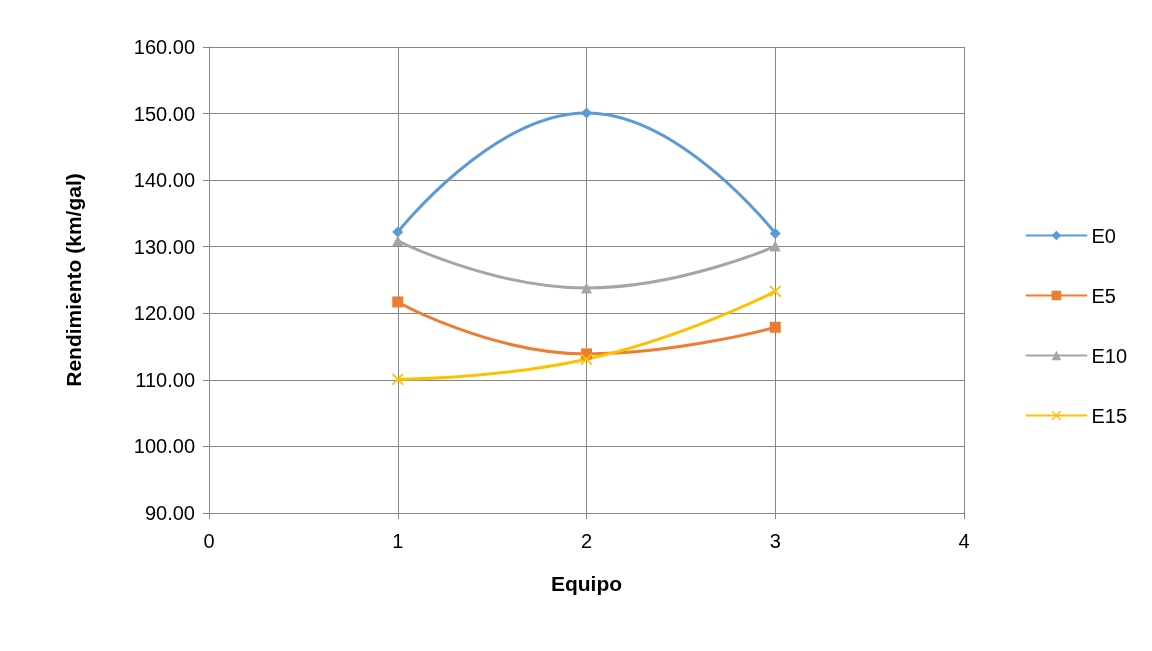  Describe the element at coordinates (73, 280) in the screenshot. I see `y-axis-title: Rendimiento (km/gal)` at that location.